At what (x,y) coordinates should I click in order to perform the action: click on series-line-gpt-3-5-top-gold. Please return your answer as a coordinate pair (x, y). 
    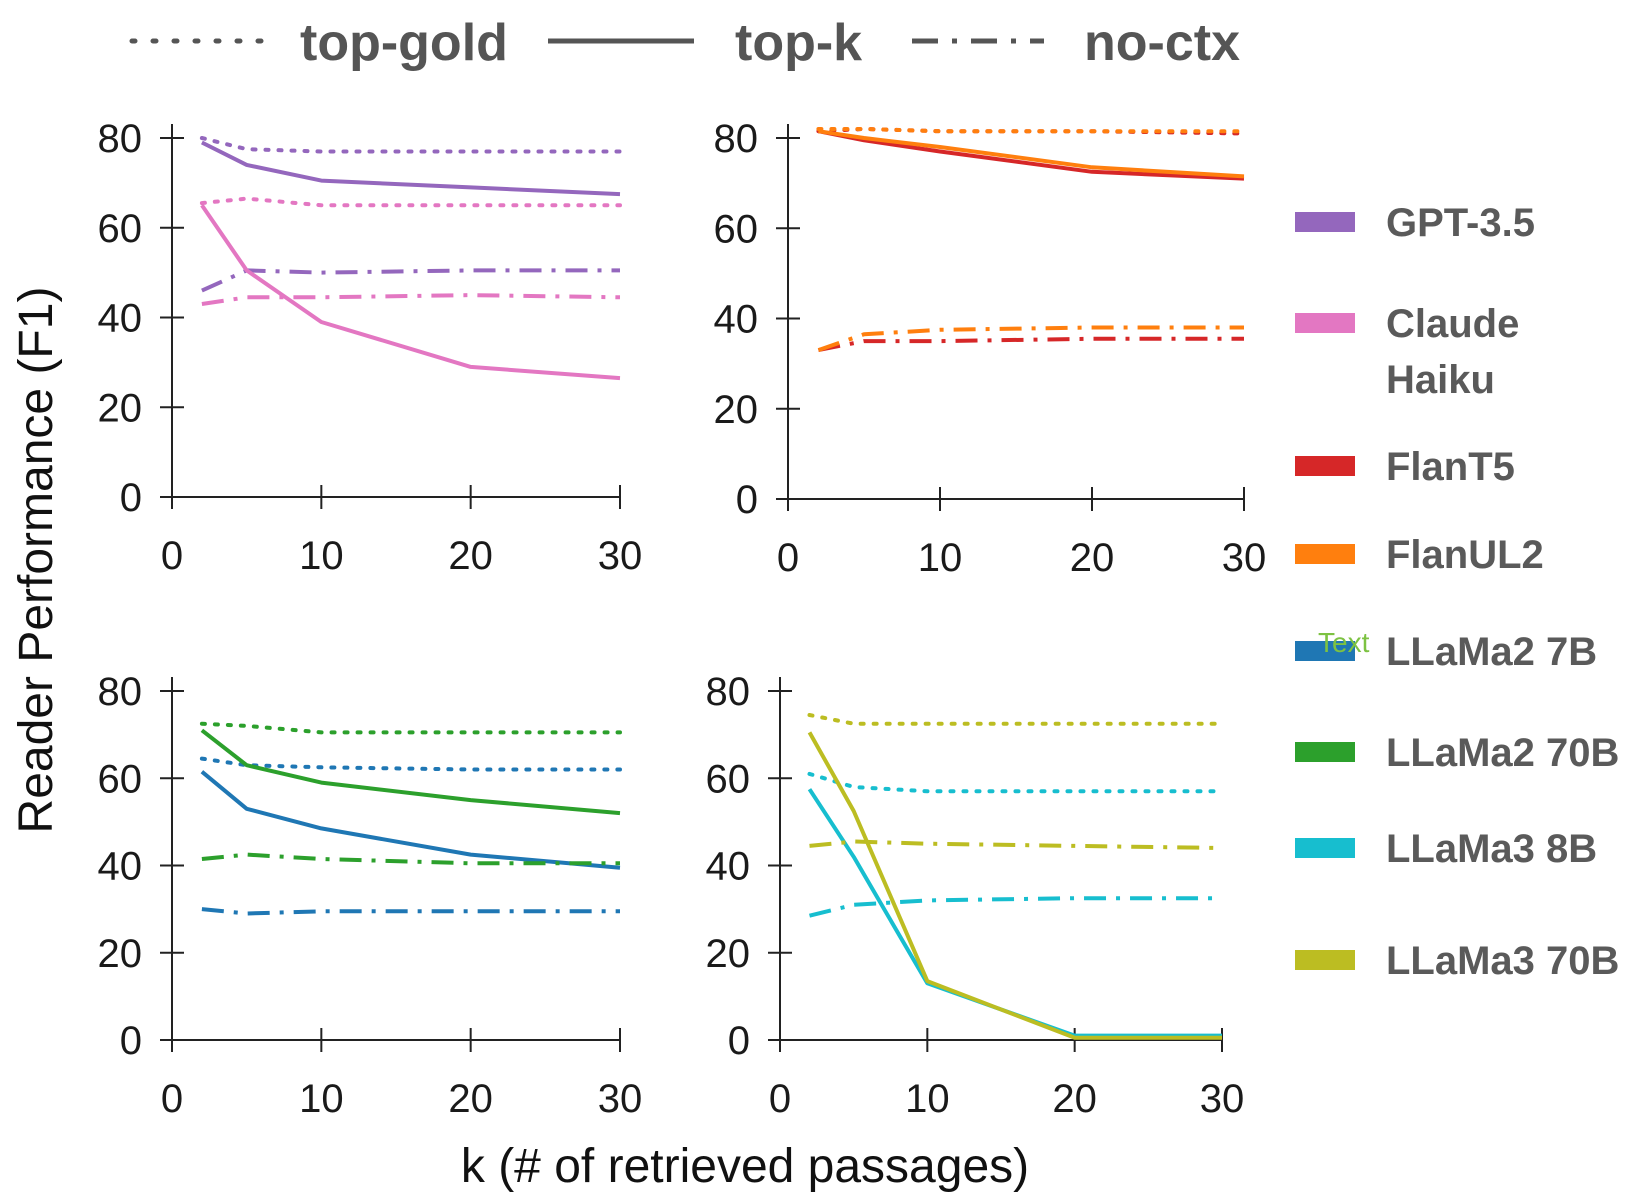
    Looking at the image, I should click on (410, 145).